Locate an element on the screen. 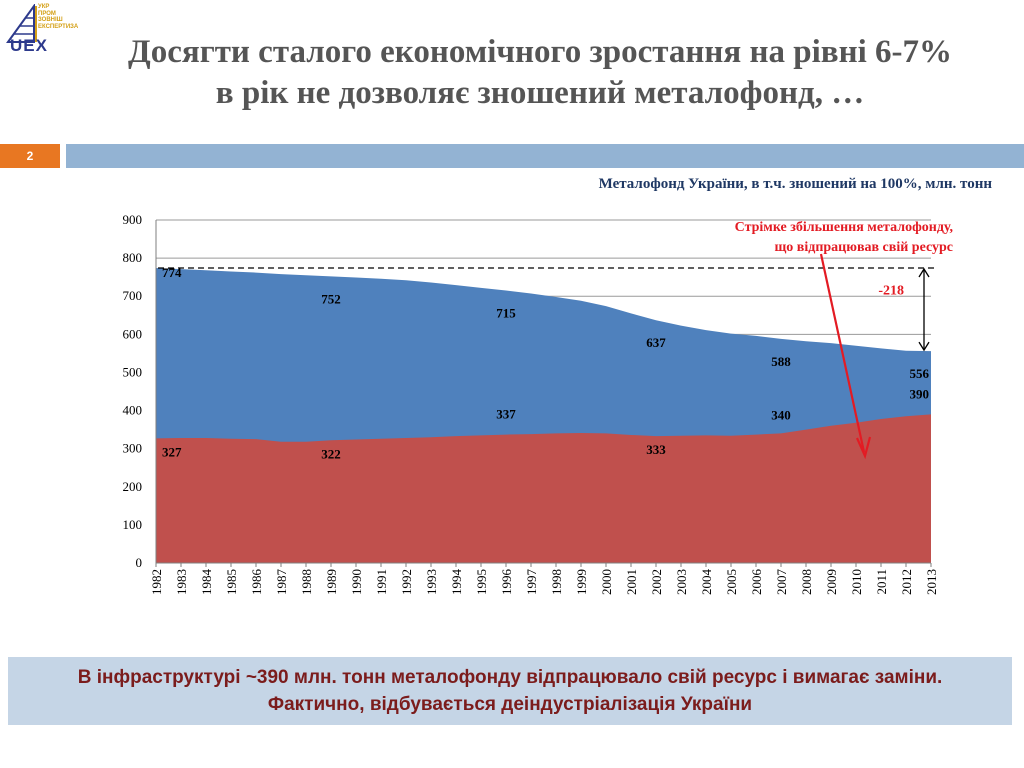 The width and height of the screenshot is (1024, 768). x-tick-label: 1991 is located at coordinates (381, 582).